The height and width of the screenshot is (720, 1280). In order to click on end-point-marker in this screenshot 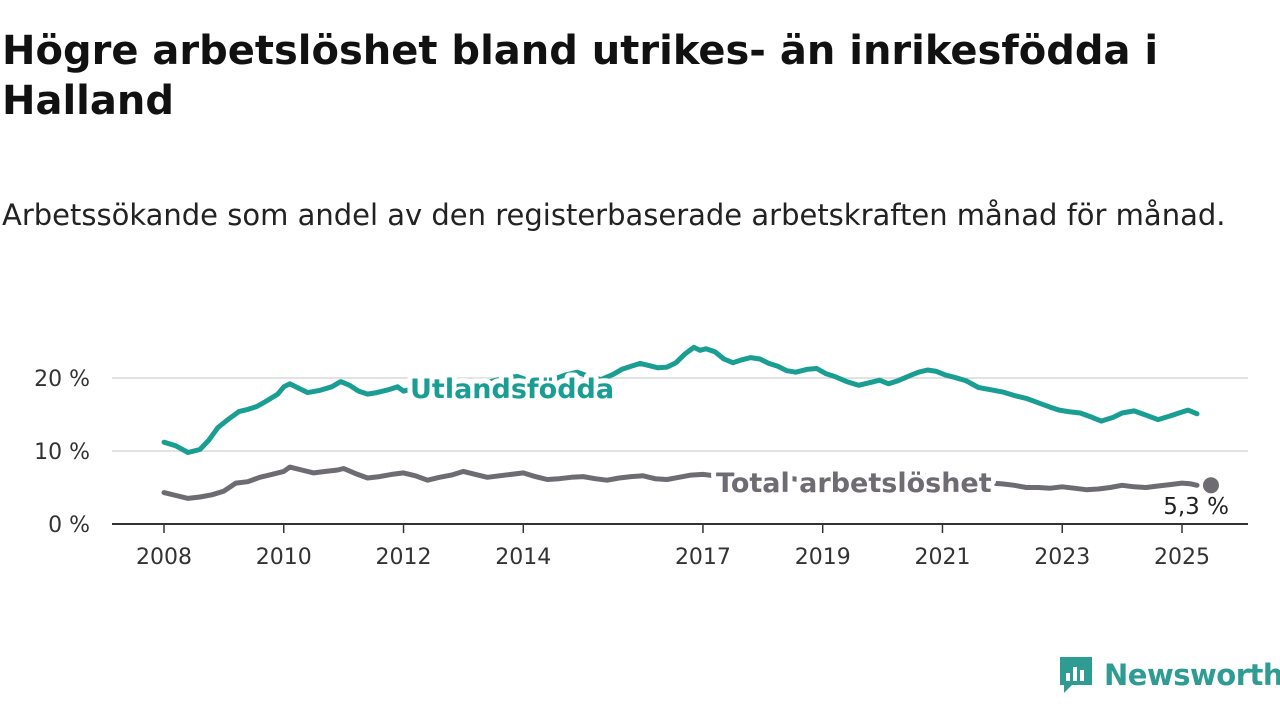, I will do `click(1210, 485)`.